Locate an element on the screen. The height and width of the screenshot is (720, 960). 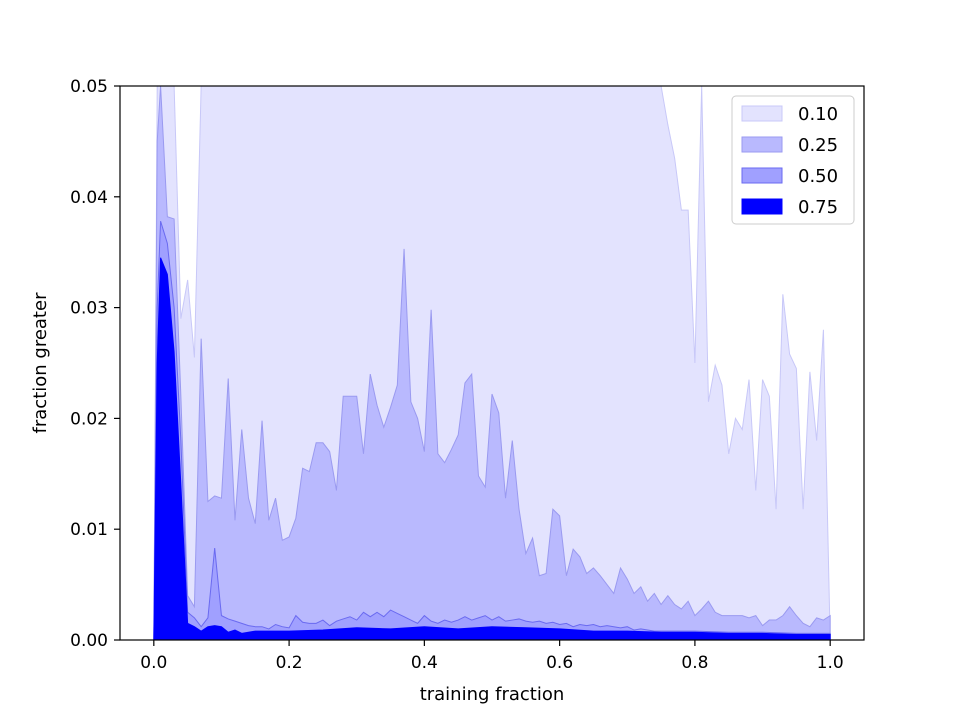
x-tick-label: 0.2 is located at coordinates (289, 663).